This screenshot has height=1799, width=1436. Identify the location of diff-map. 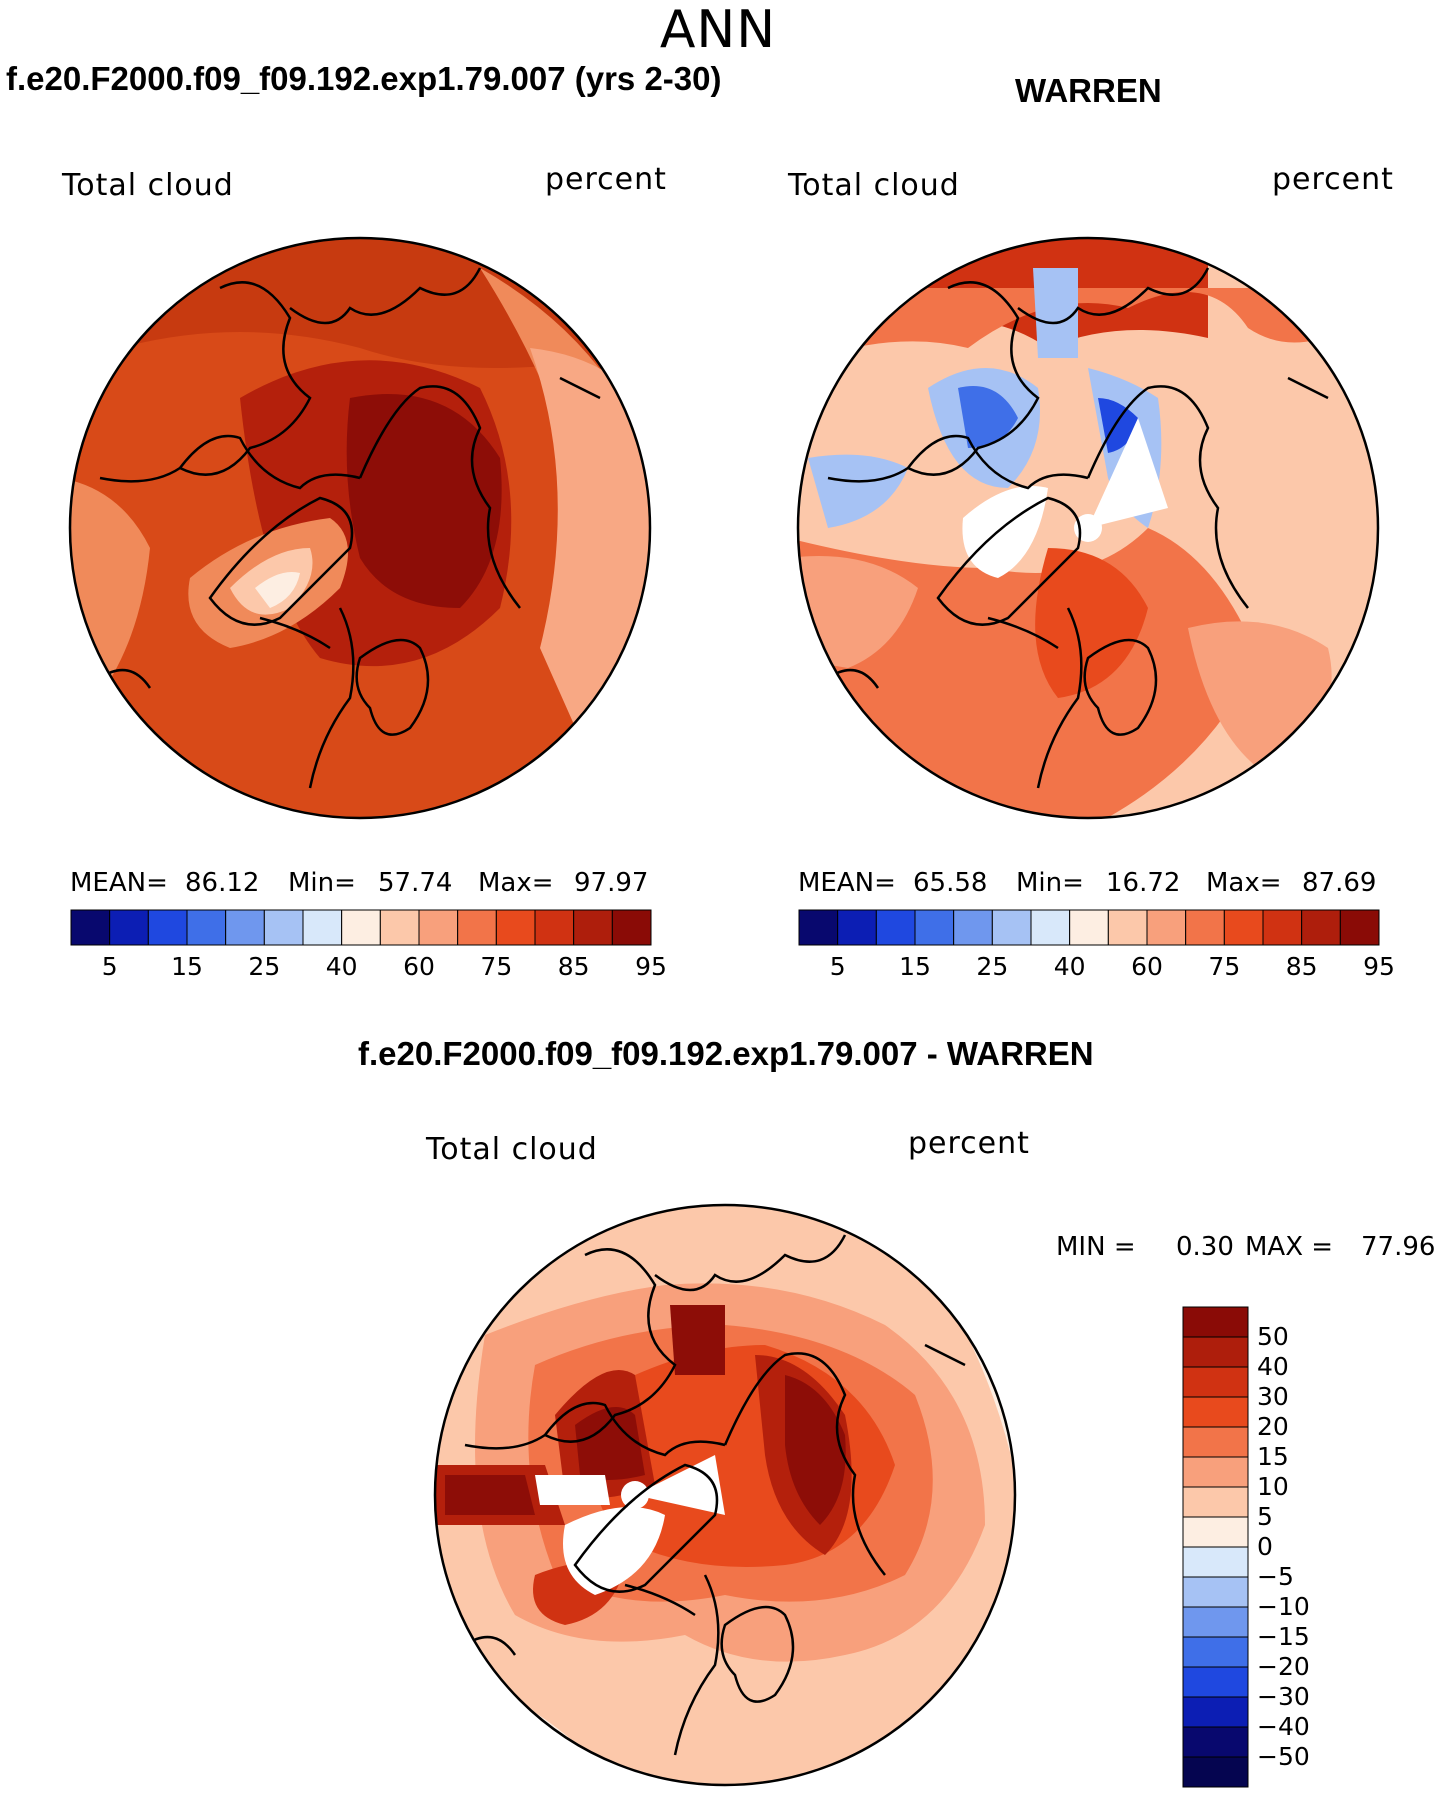
(725, 1495).